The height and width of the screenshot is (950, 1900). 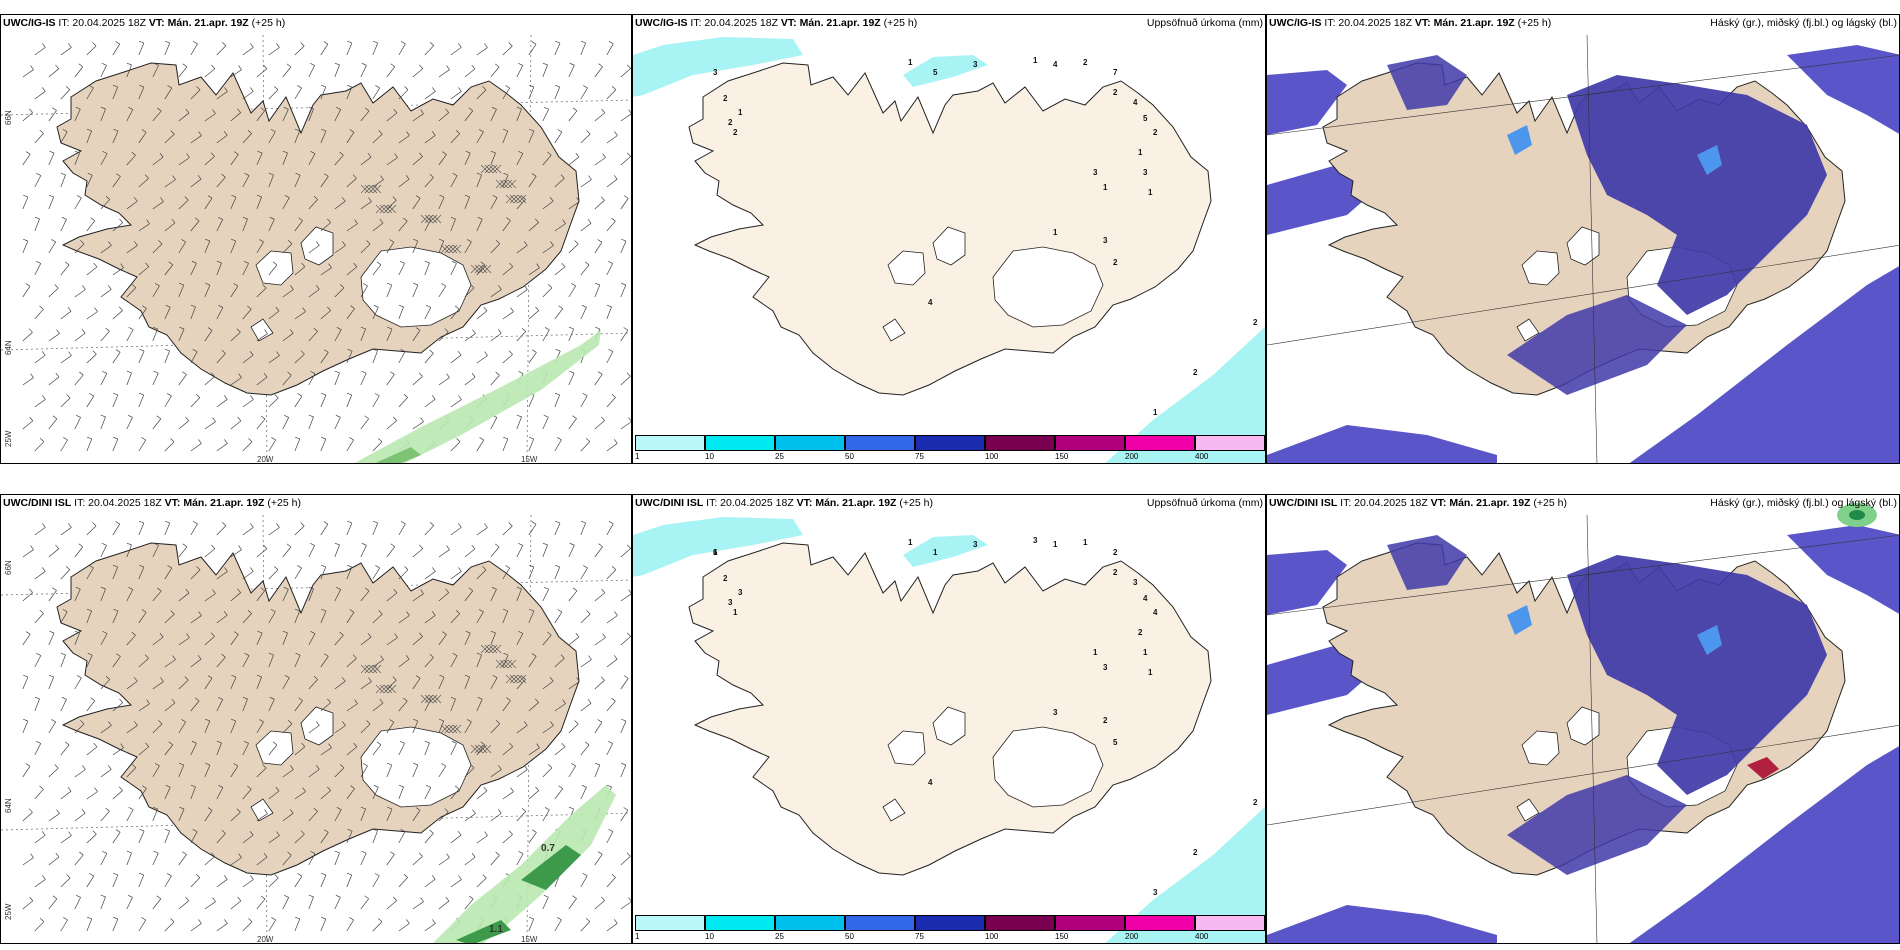 I want to click on colorbar-tick: 150, so click(x=1062, y=456).